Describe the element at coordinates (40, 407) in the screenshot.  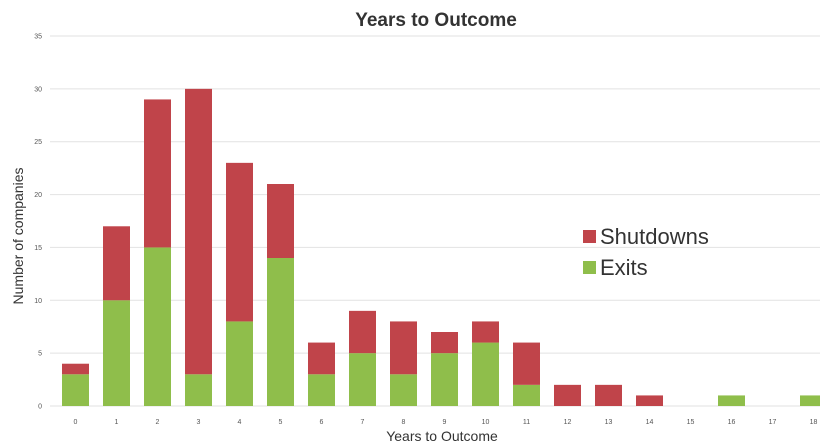
I see `y-tick-label: 0` at that location.